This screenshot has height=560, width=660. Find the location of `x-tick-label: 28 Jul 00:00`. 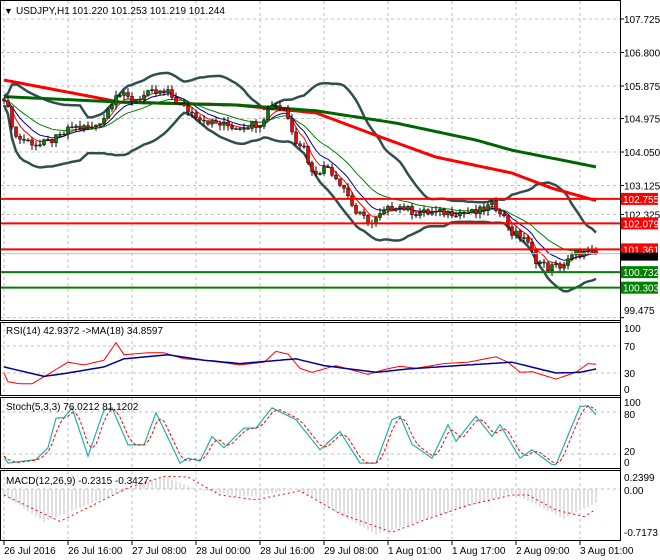

x-tick-label: 28 Jul 00:00 is located at coordinates (223, 551).